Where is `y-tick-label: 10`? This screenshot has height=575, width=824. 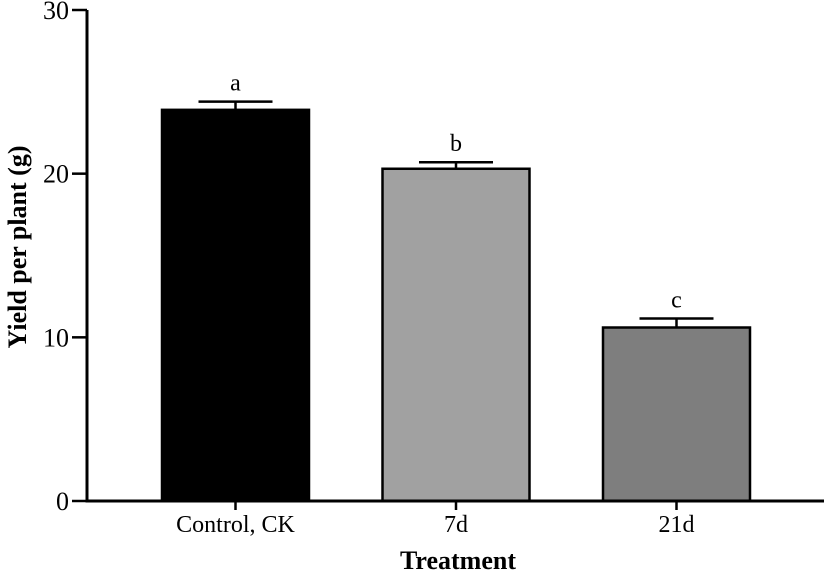
y-tick-label: 10 is located at coordinates (56, 337).